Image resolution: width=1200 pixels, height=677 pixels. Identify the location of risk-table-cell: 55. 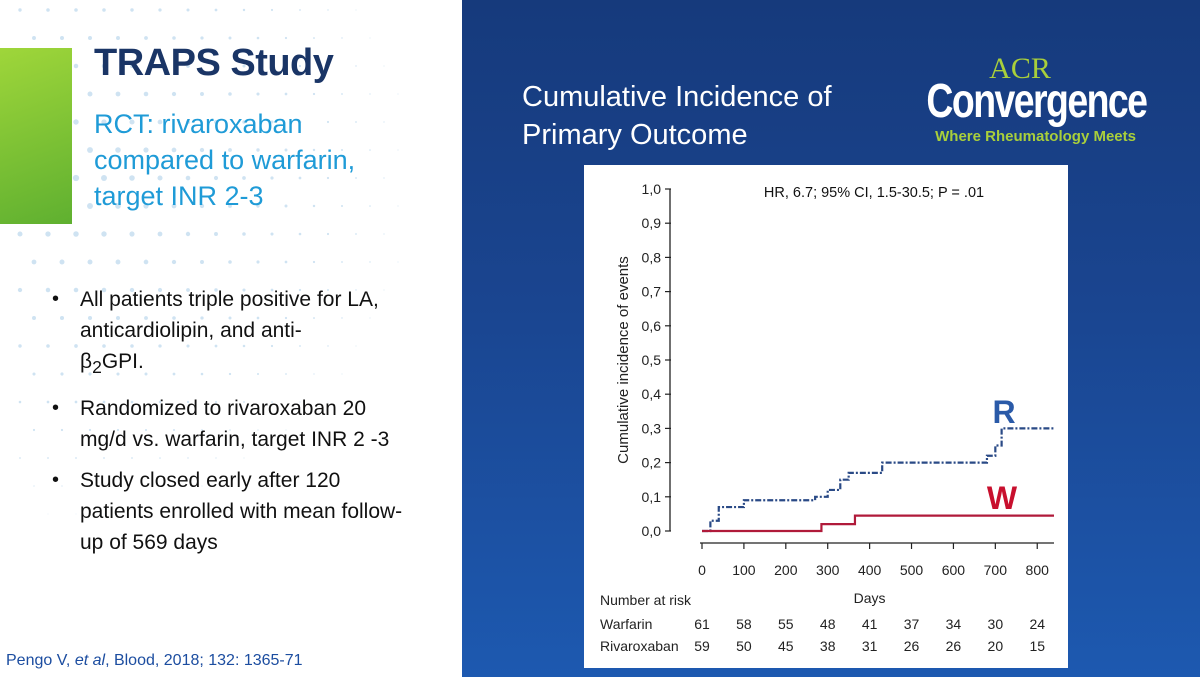
(786, 624).